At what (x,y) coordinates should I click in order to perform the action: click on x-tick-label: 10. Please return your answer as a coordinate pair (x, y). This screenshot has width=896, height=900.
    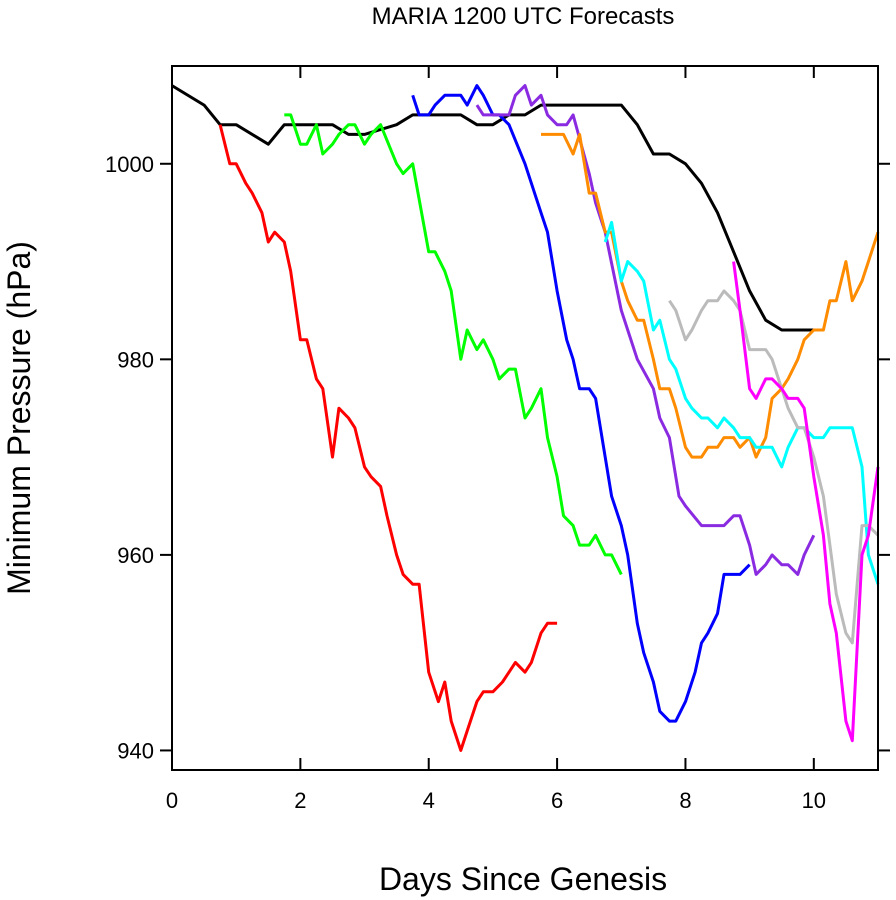
    Looking at the image, I should click on (814, 800).